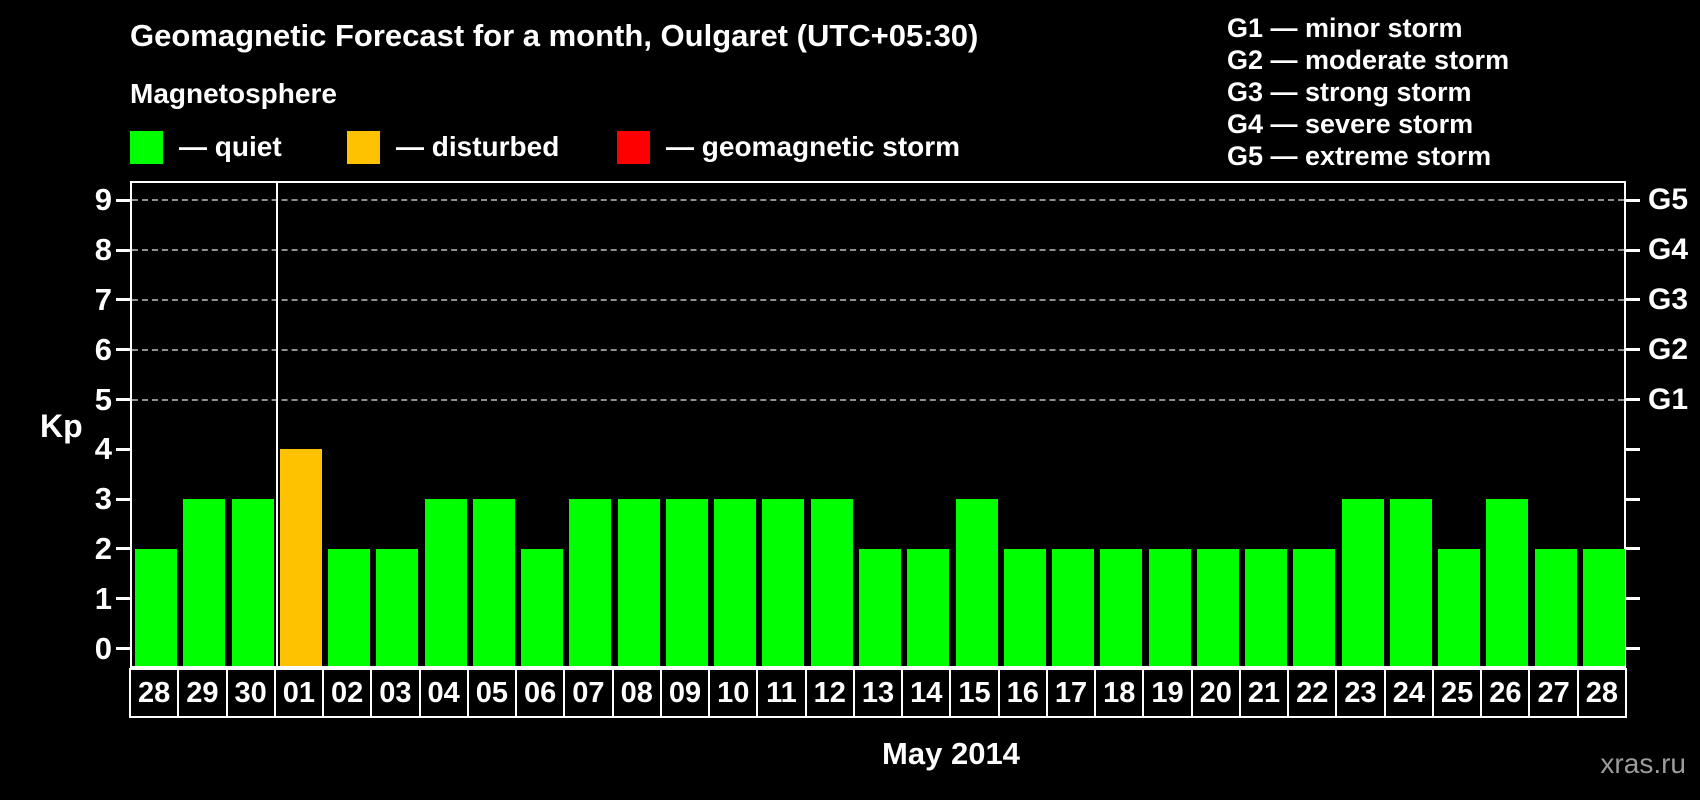 The width and height of the screenshot is (1700, 800). Describe the element at coordinates (1167, 693) in the screenshot. I see `day-box-21-19: 19` at that location.